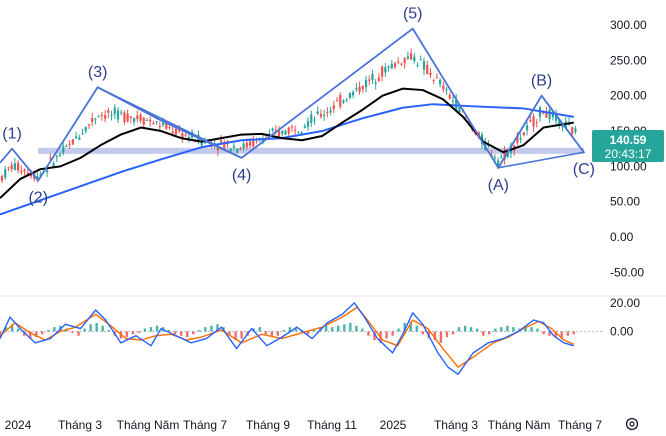 This screenshot has width=666, height=436. I want to click on price-axis-tick: 100.00, so click(628, 166).